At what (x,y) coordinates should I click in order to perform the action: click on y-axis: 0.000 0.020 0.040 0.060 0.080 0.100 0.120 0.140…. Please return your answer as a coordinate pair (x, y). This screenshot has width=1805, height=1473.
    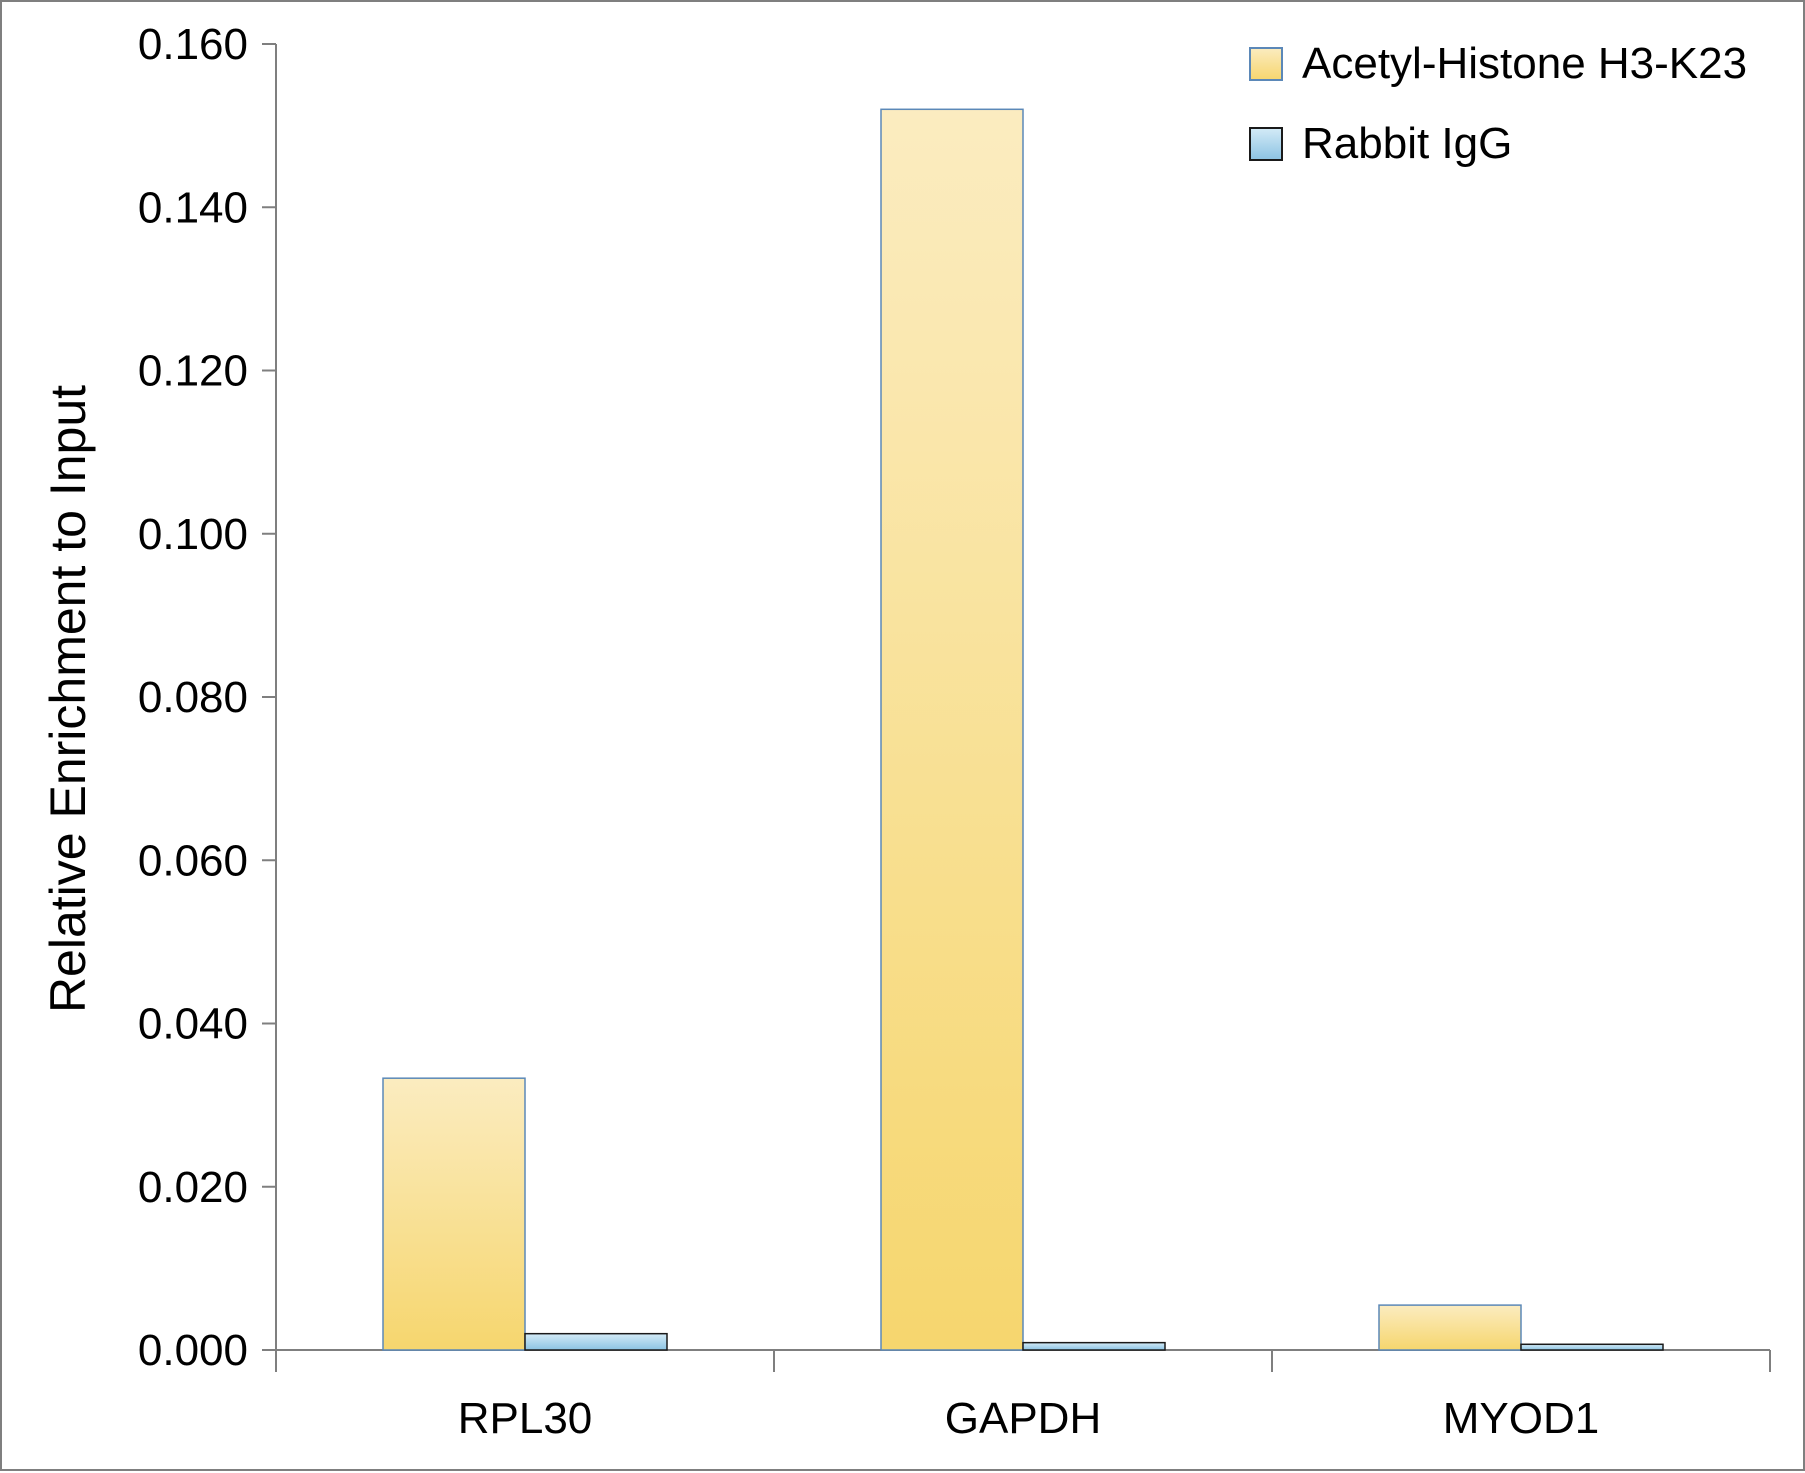
    Looking at the image, I should click on (207, 697).